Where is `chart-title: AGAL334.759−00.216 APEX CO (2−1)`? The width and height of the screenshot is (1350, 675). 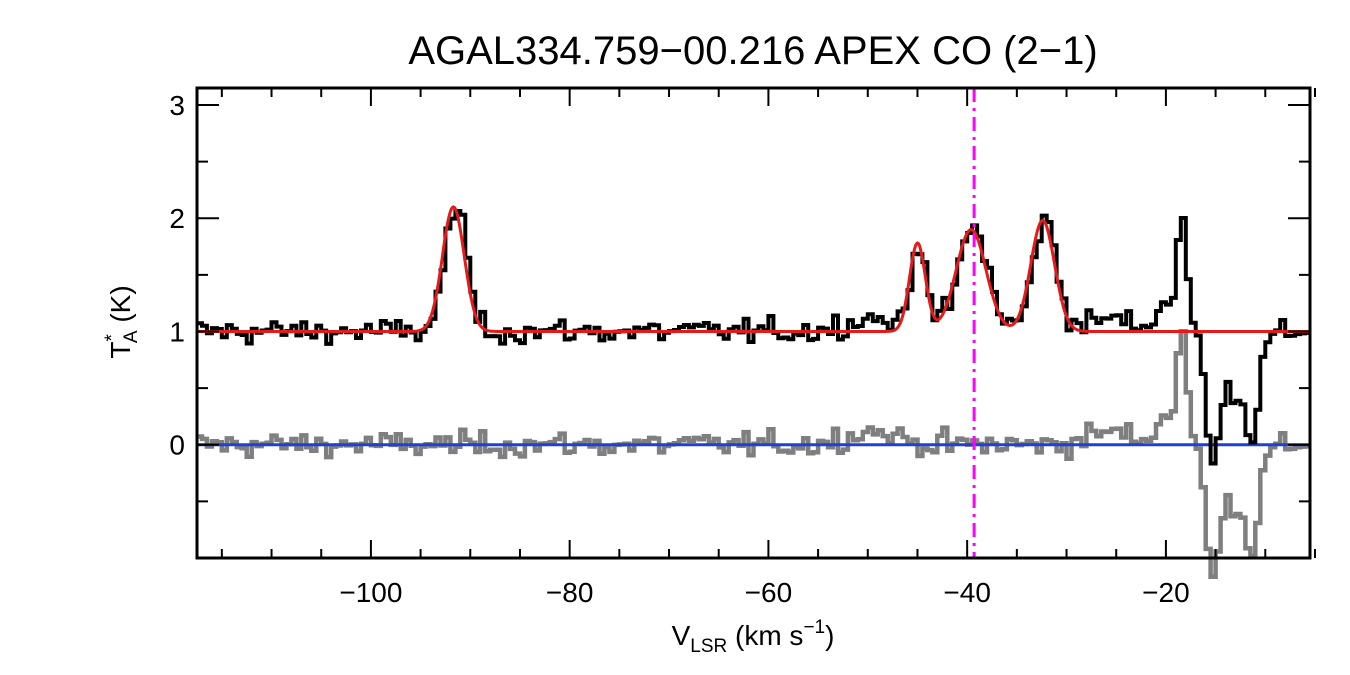 chart-title: AGAL334.759−00.216 APEX CO (2−1) is located at coordinates (752, 51).